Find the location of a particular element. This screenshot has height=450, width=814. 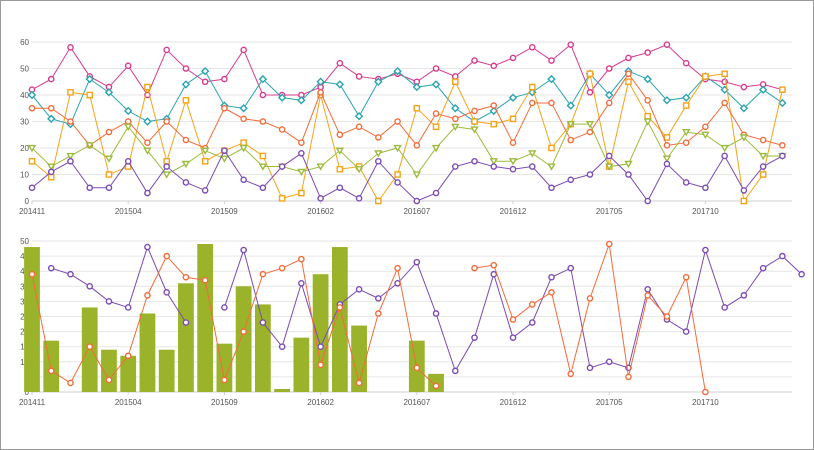

y-tick-label: 0 is located at coordinates (27, 392).